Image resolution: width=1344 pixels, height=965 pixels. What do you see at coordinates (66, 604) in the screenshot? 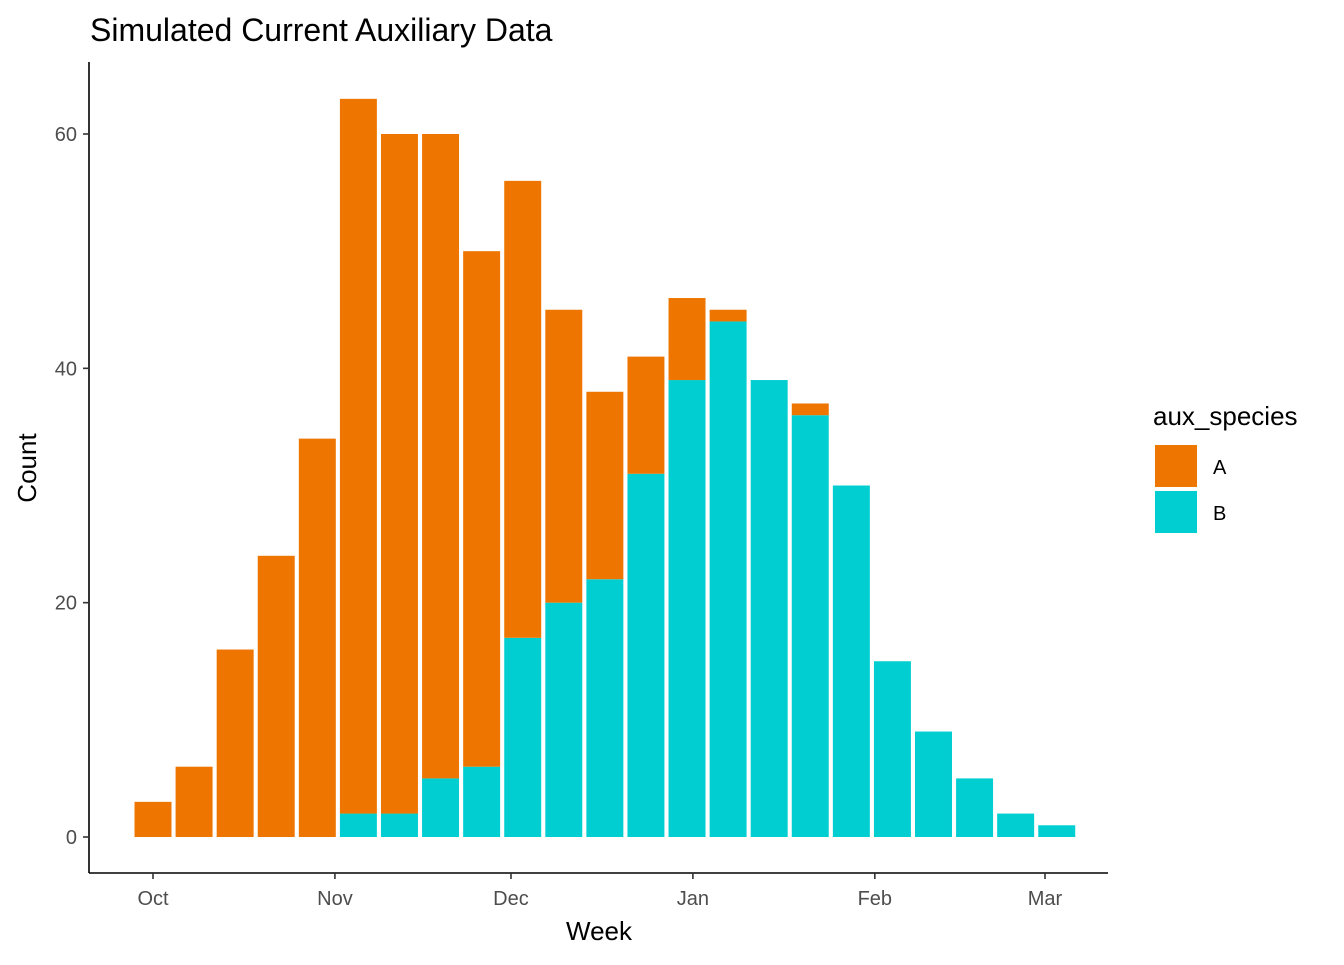
I see `y-tick-label-20: 20` at bounding box center [66, 604].